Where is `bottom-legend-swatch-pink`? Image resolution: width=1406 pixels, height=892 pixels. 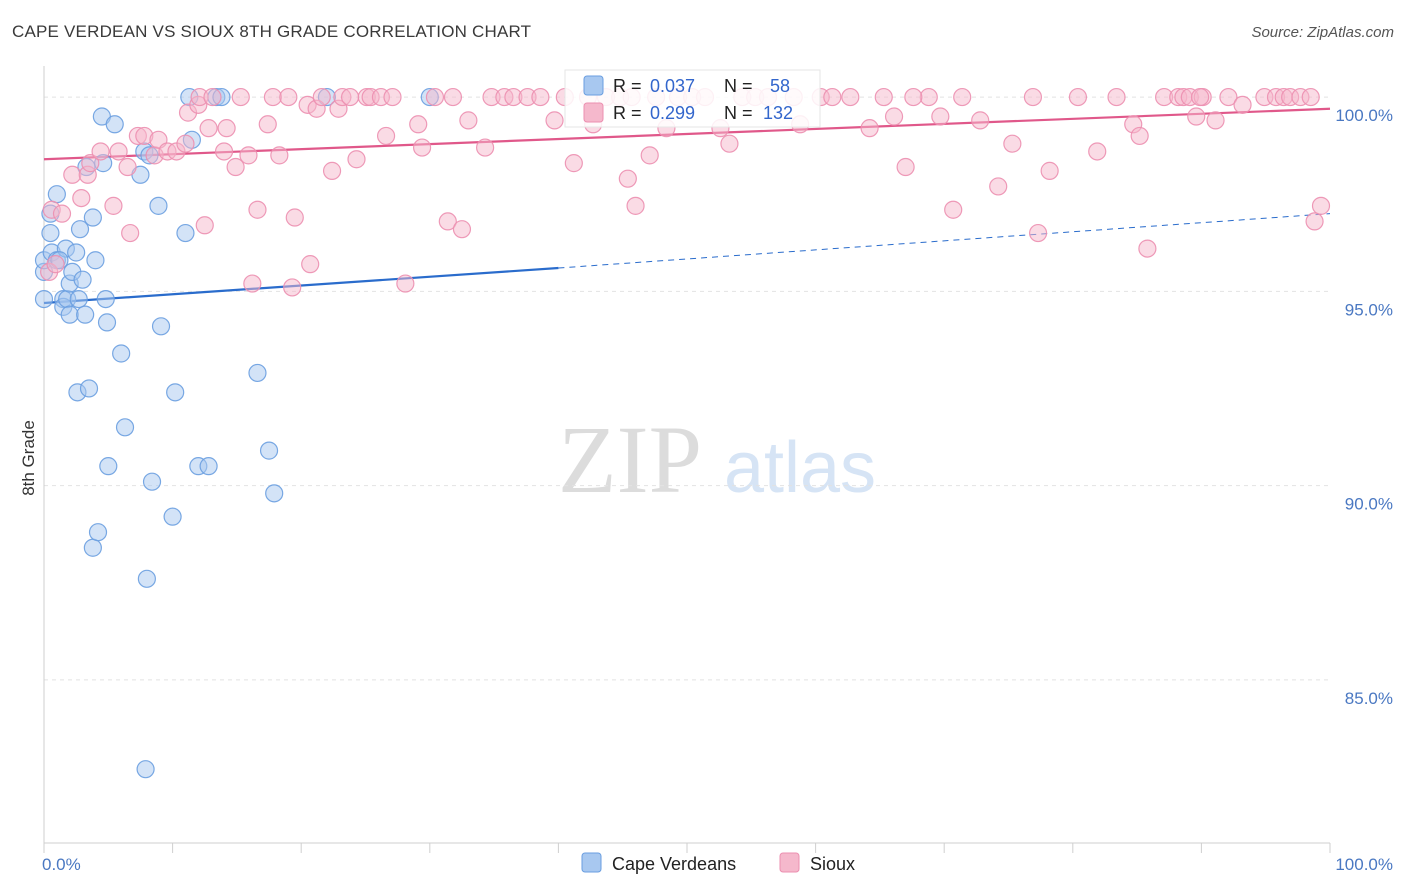
bottom-legend-swatch-pink is located at coordinates (789, 862).